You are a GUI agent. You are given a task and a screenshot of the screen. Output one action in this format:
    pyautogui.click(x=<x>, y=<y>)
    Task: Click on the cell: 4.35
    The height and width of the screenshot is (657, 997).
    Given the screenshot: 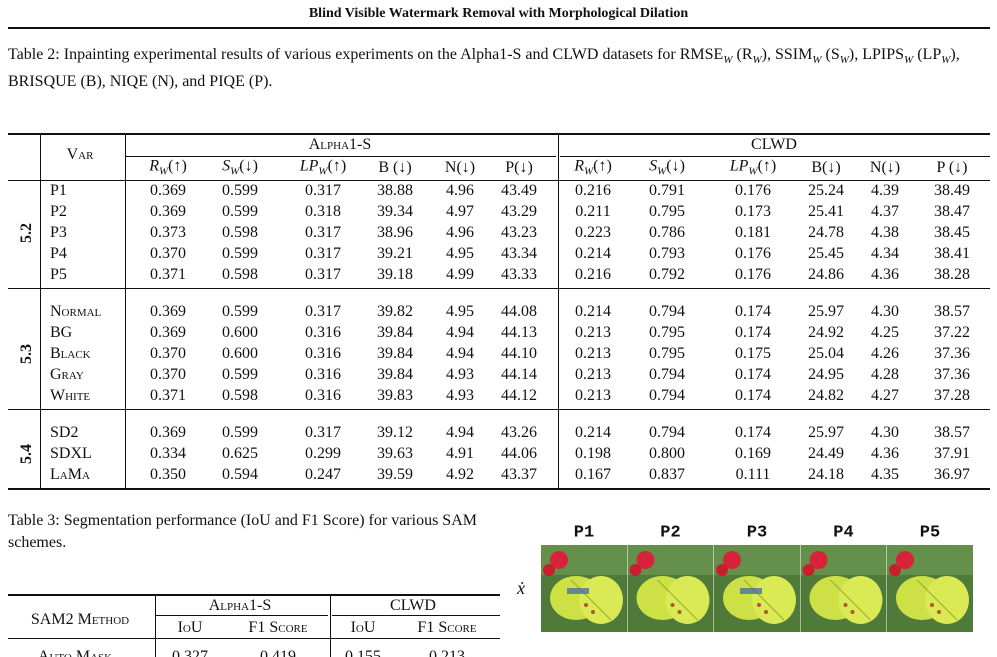 What is the action you would take?
    pyautogui.click(x=885, y=474)
    